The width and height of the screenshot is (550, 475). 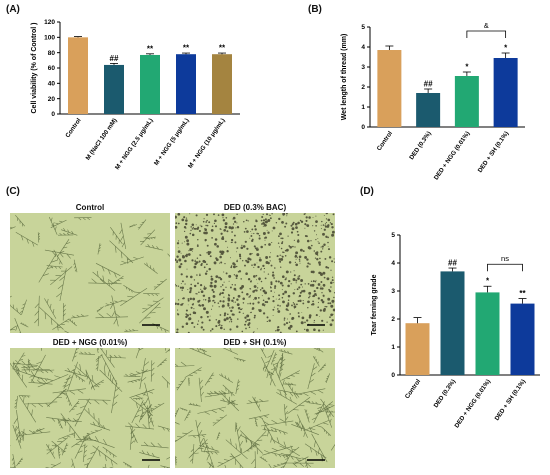 What do you see at coordinates (505, 92) in the screenshot?
I see `chart-b-bar` at bounding box center [505, 92].